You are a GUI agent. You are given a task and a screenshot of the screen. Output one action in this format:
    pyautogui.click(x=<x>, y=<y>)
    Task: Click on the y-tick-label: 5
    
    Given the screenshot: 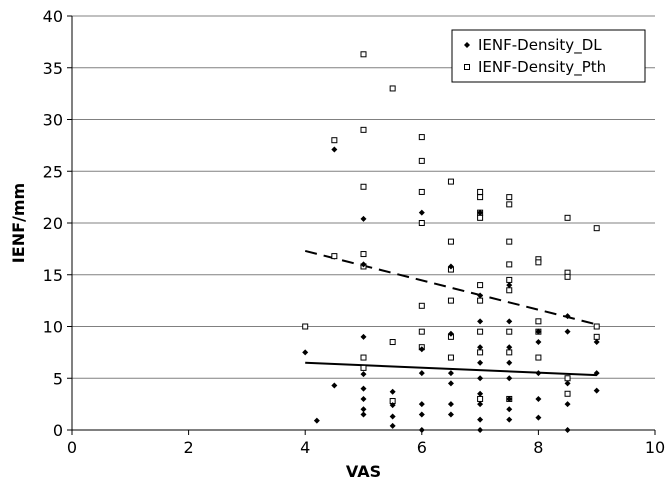 What is the action you would take?
    pyautogui.click(x=58, y=378)
    